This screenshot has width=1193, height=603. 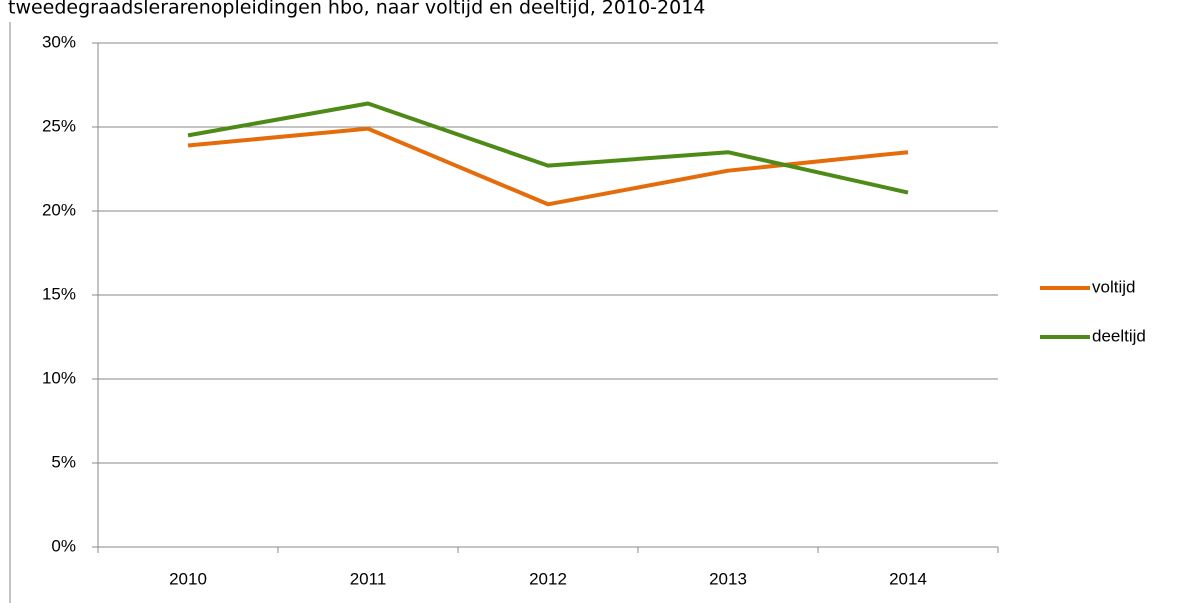 I want to click on legend-label: deeltijd, so click(x=1119, y=335).